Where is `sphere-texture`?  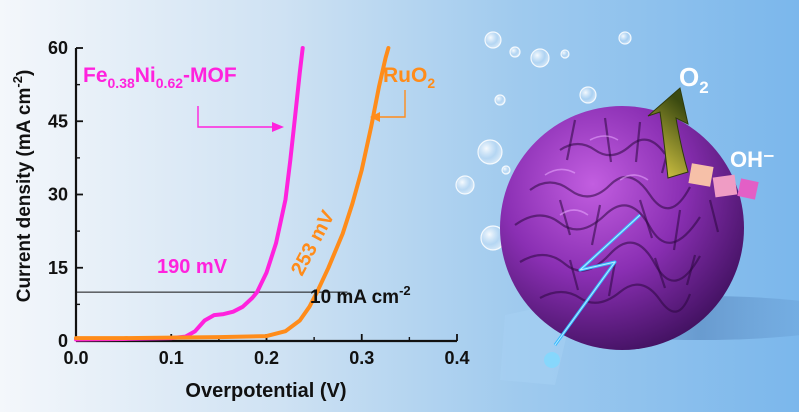
sphere-texture is located at coordinates (617, 215).